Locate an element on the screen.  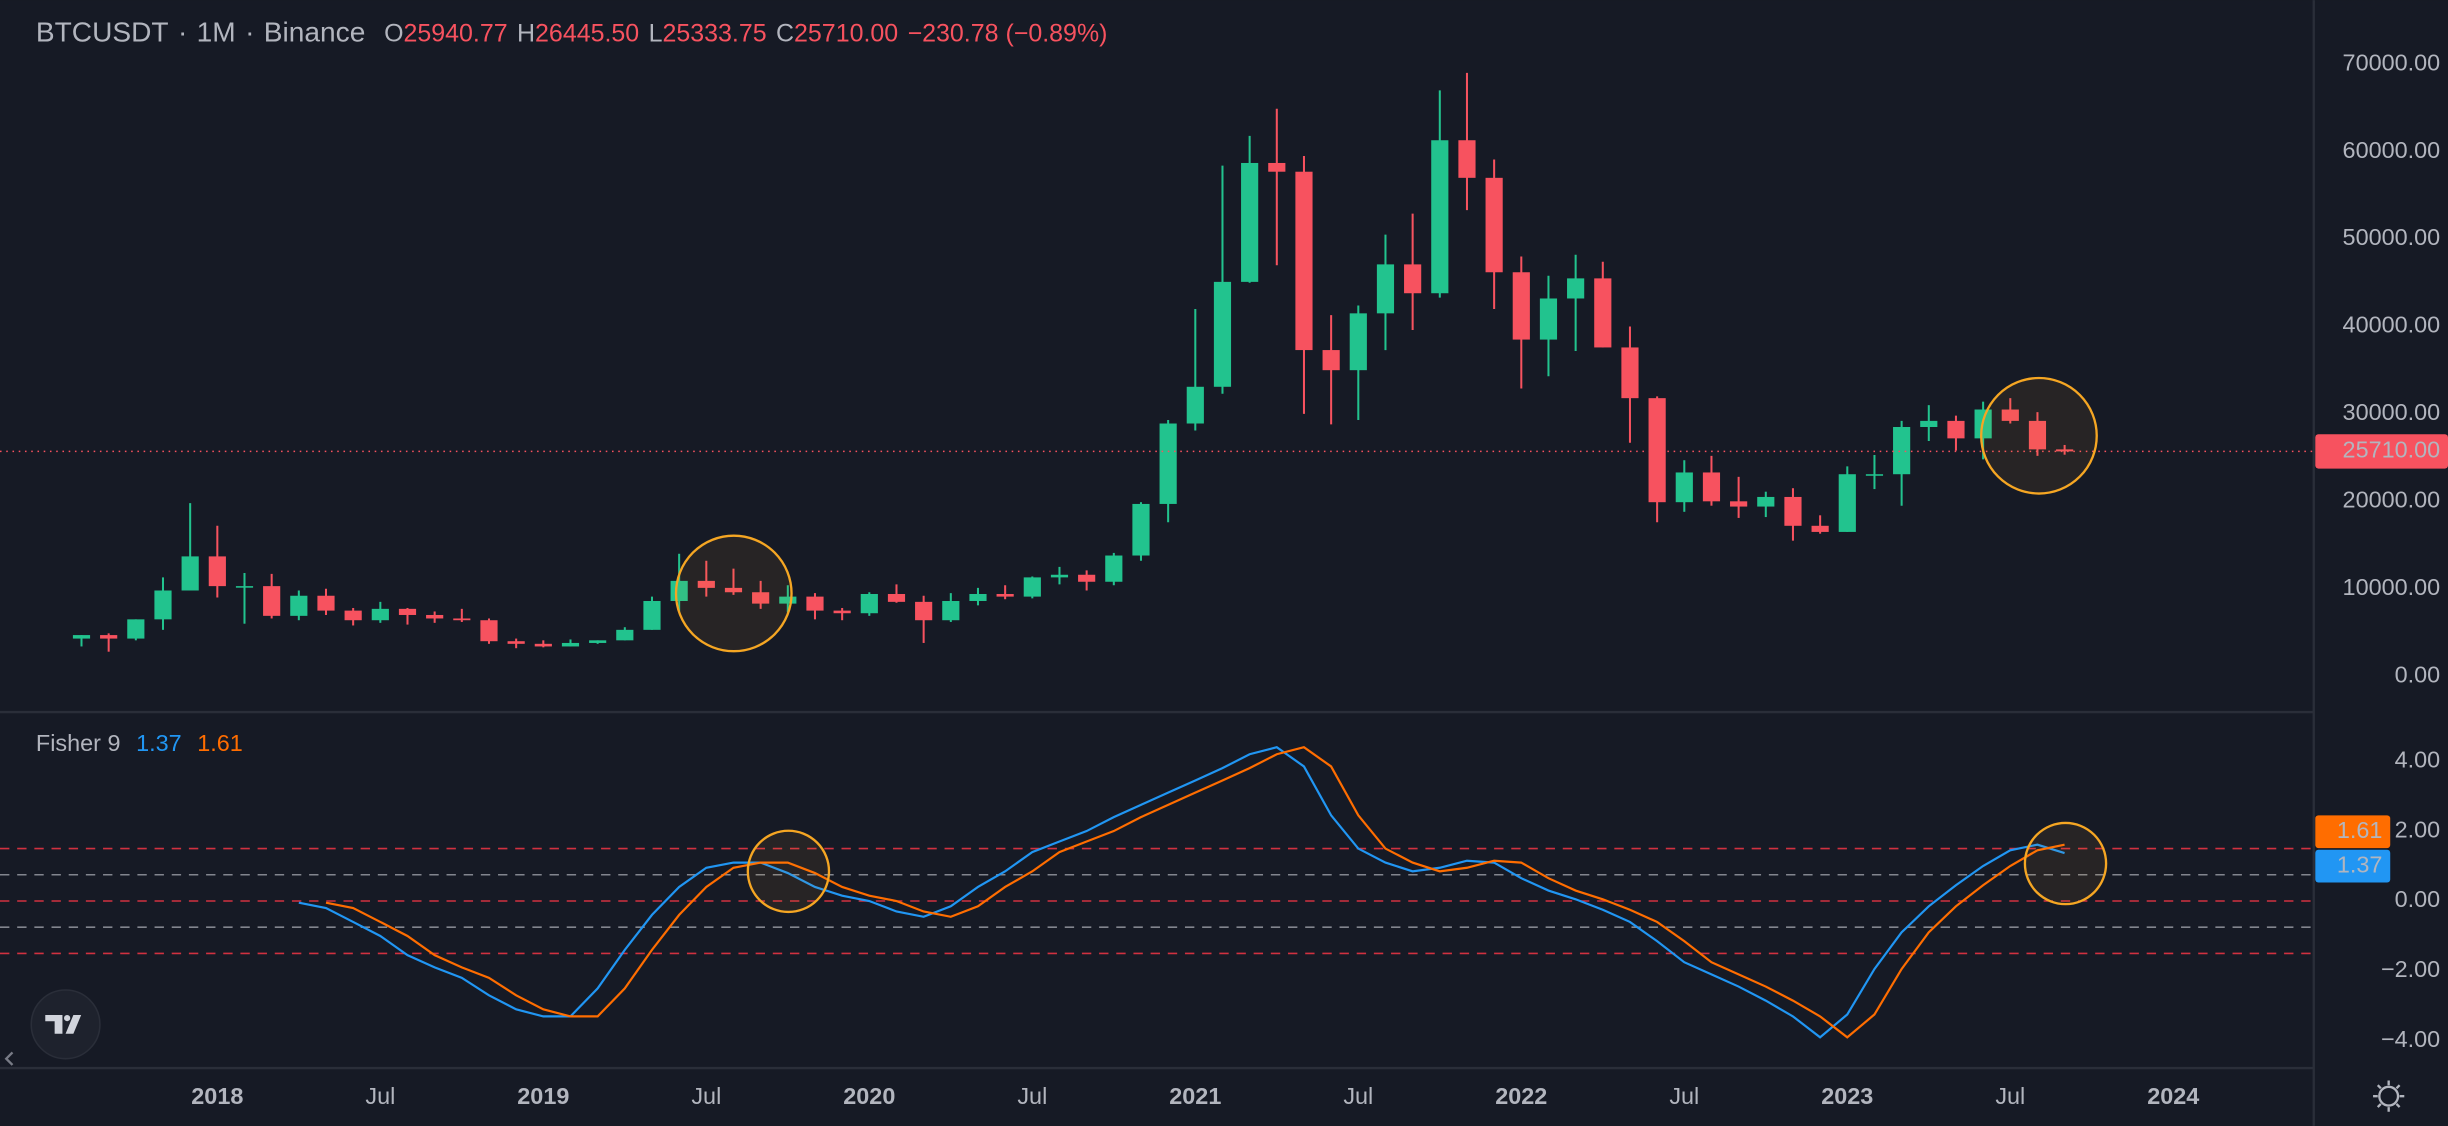
x-tick-label: 2023 is located at coordinates (1847, 1096).